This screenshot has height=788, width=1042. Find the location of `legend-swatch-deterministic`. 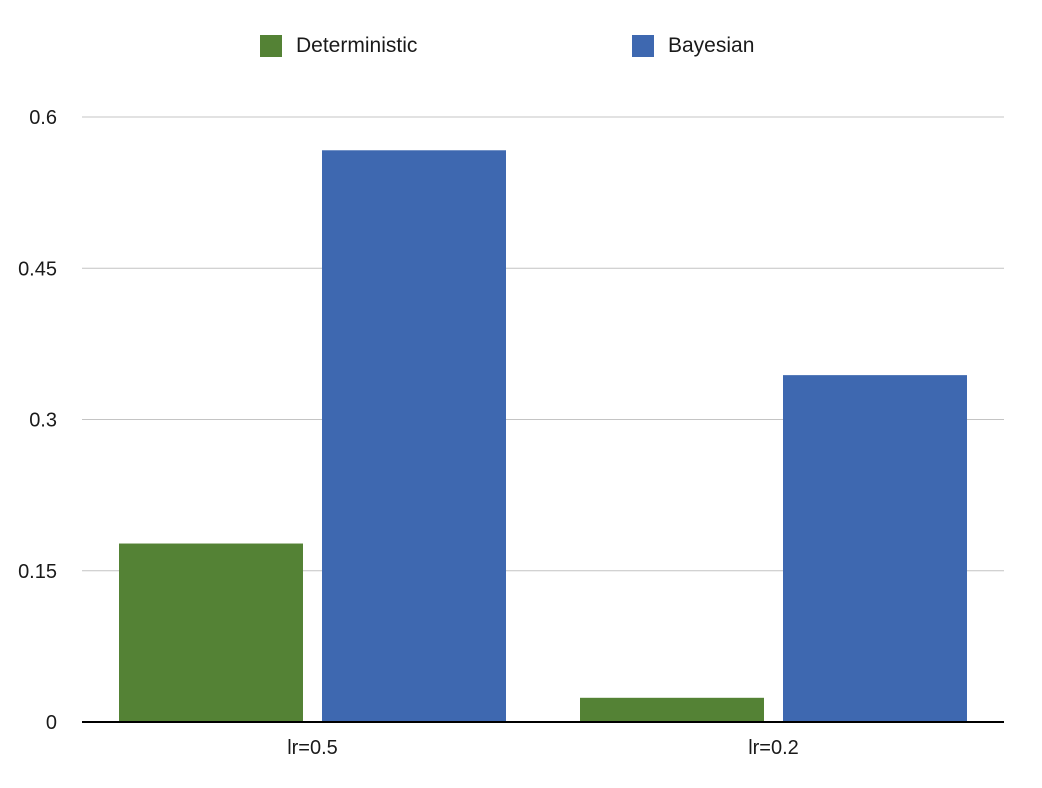

legend-swatch-deterministic is located at coordinates (271, 46).